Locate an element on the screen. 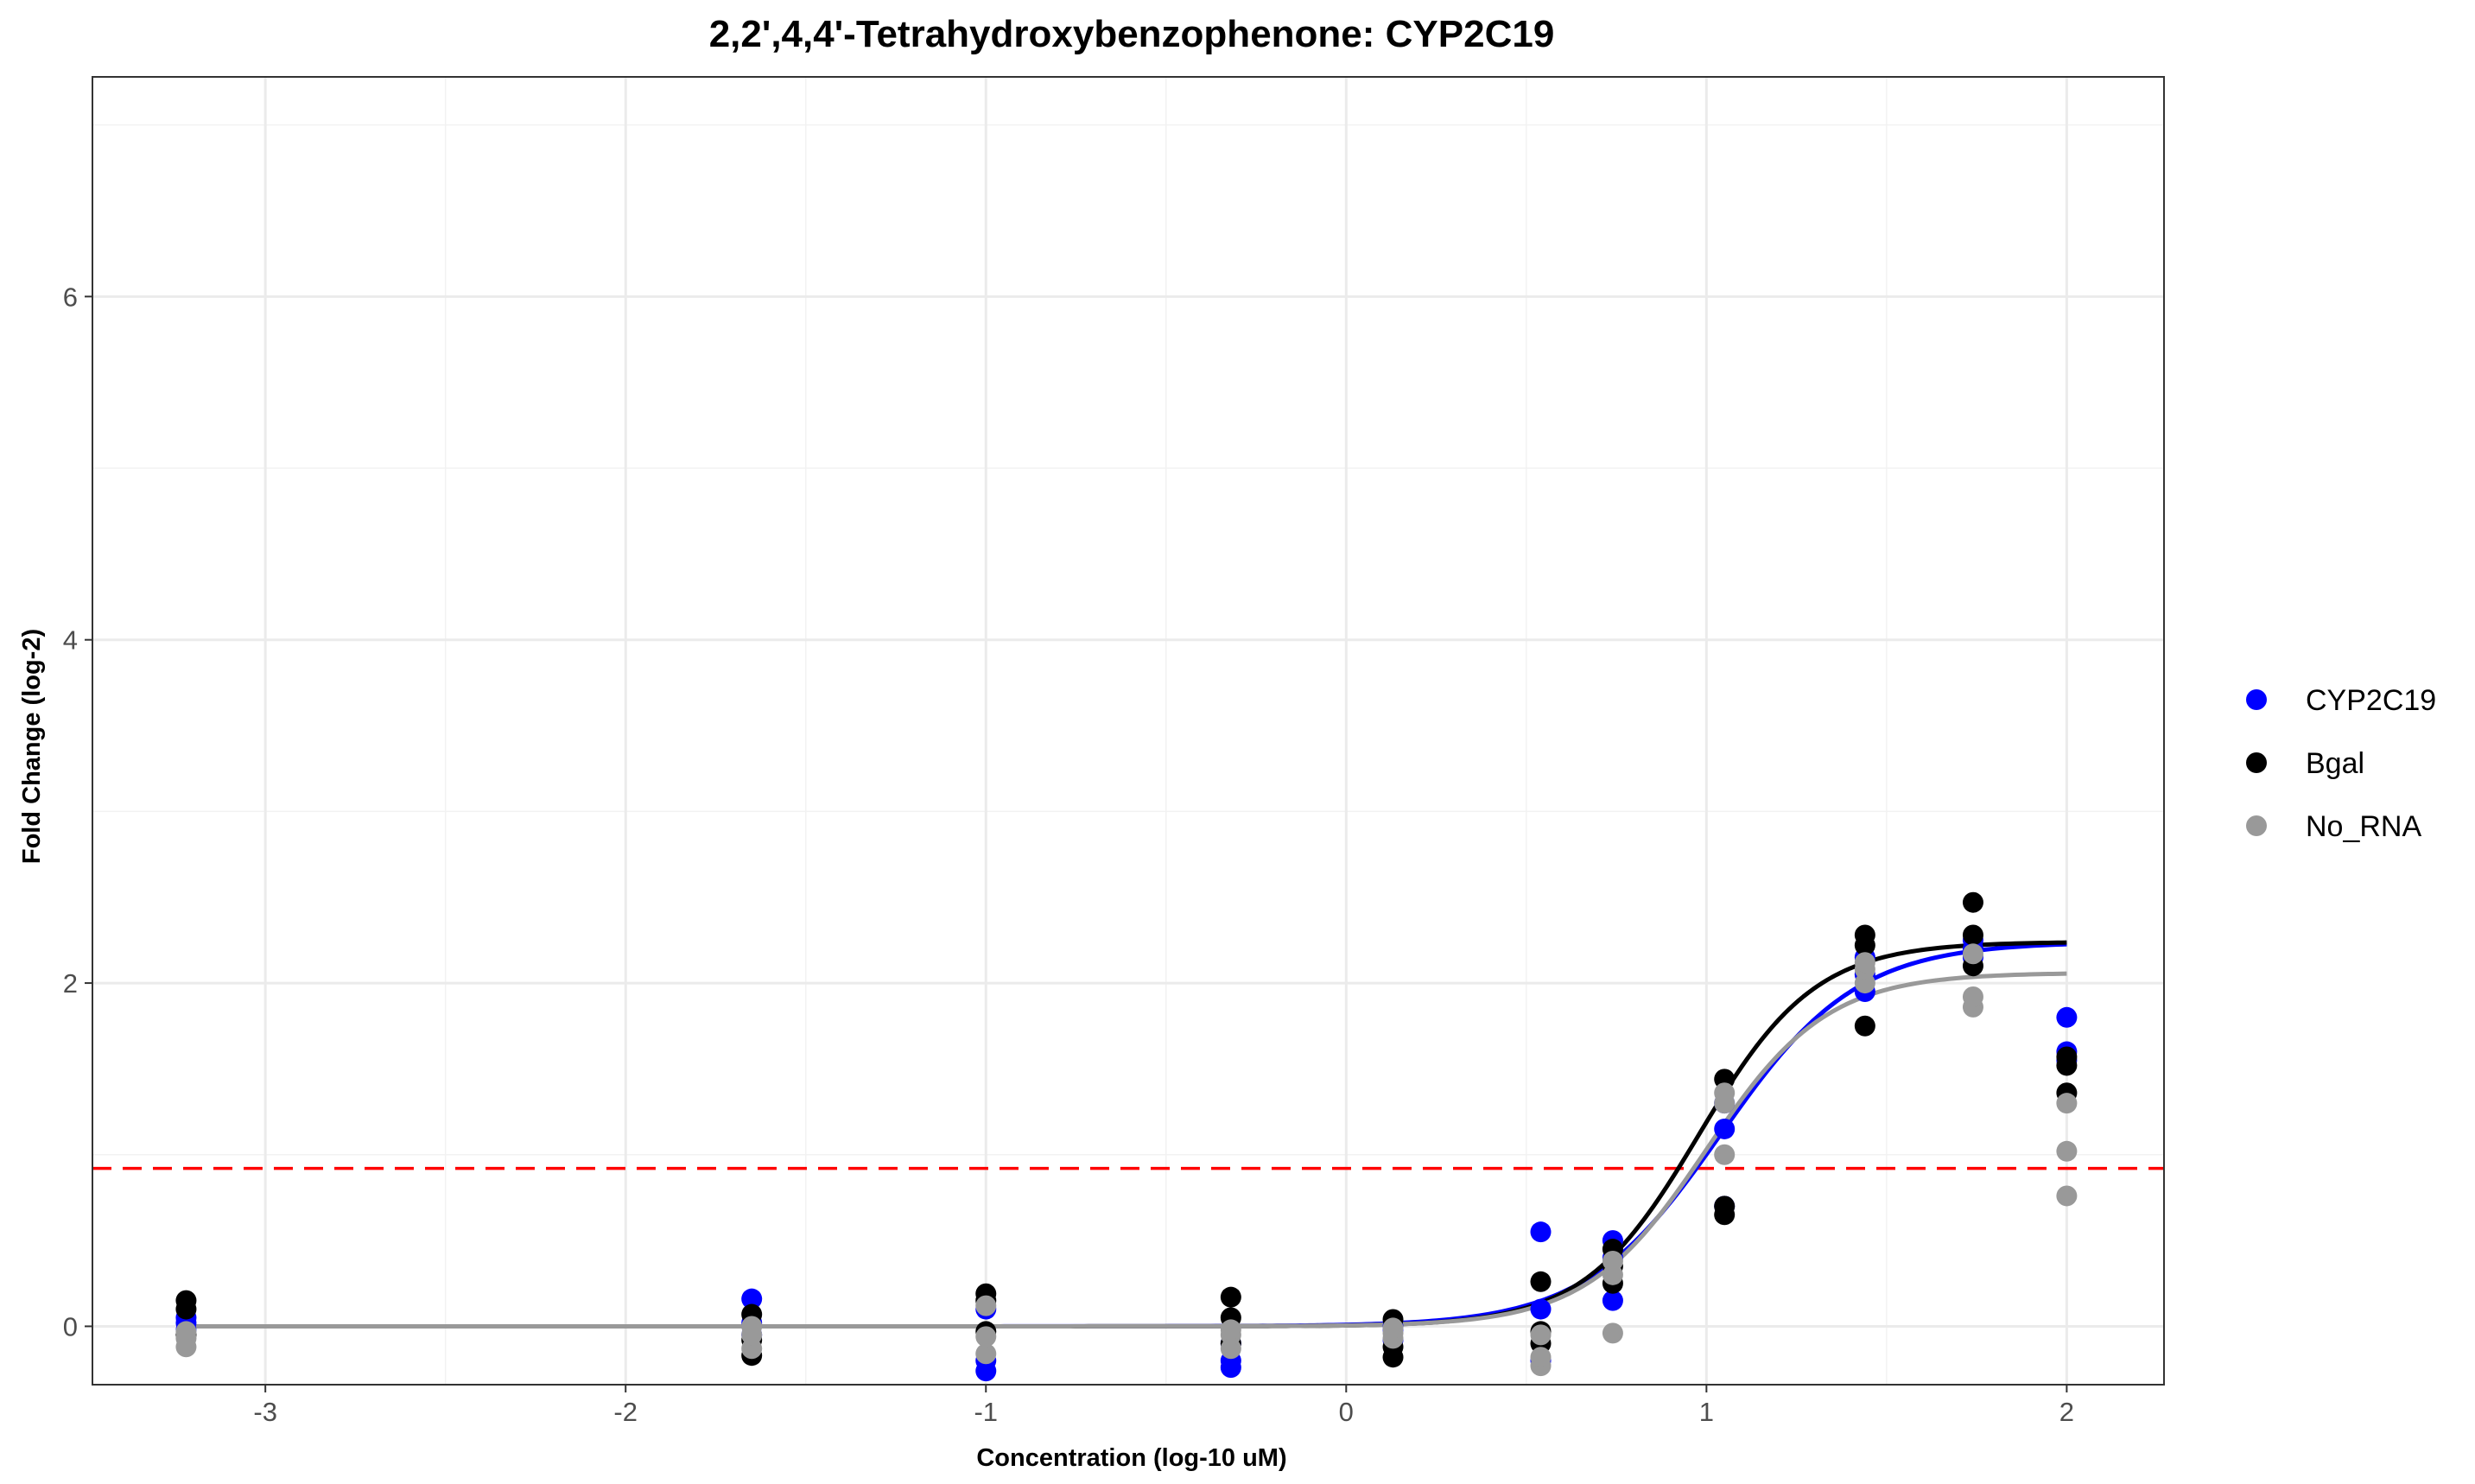 This screenshot has height=1484, width=2475. legend: CYP2C19 Bgal No_RNA is located at coordinates (2341, 763).